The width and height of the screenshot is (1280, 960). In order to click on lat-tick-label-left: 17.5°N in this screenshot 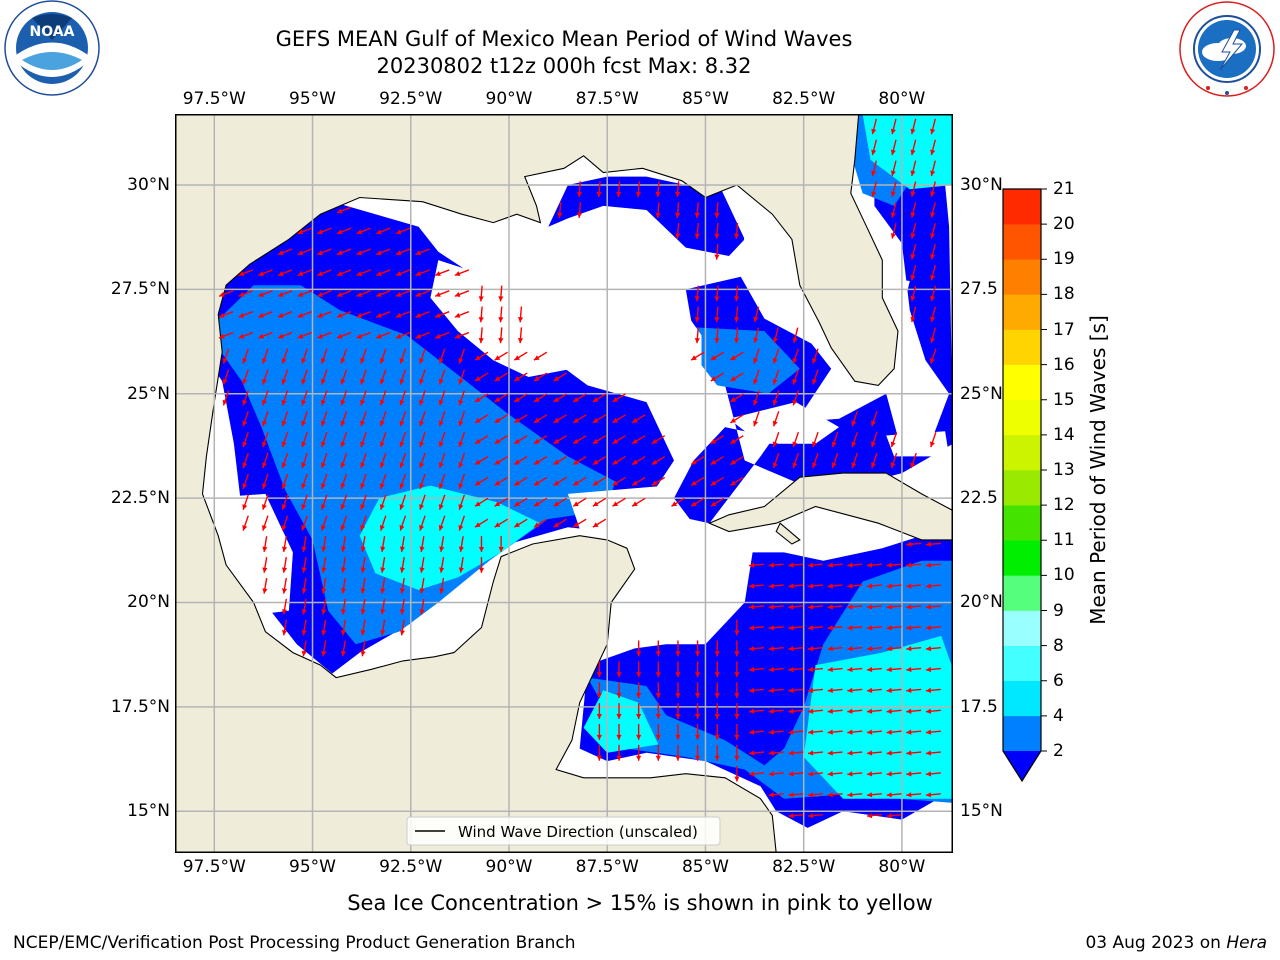, I will do `click(140, 706)`.